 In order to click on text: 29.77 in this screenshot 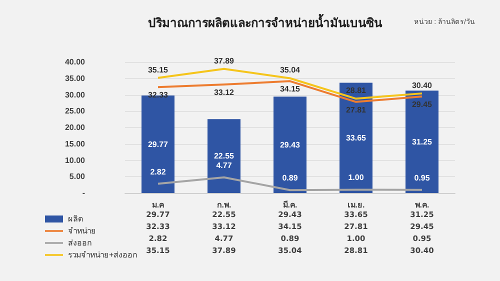, I will do `click(158, 144)`.